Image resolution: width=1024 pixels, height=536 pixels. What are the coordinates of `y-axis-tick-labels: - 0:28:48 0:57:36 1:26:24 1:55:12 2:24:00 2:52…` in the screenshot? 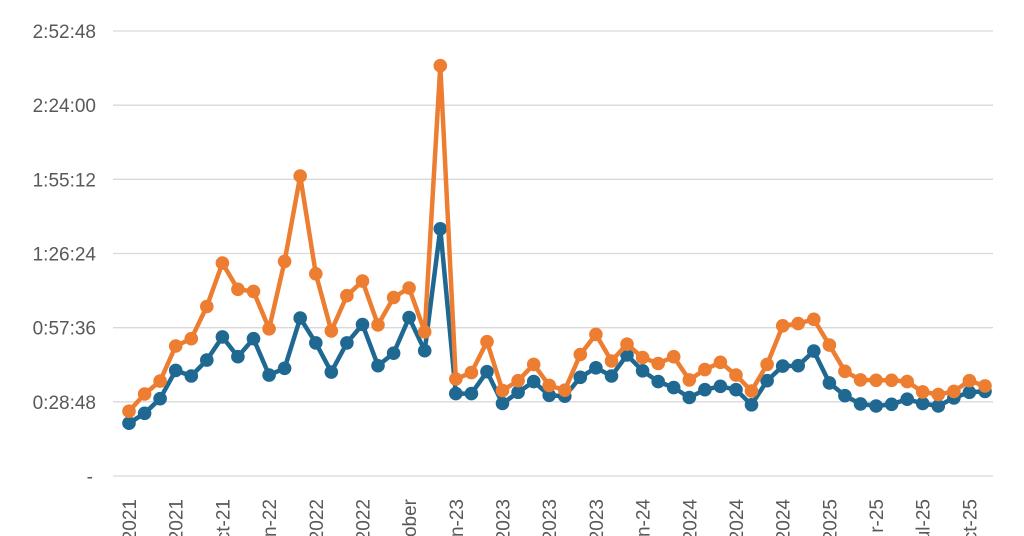 It's located at (65, 255).